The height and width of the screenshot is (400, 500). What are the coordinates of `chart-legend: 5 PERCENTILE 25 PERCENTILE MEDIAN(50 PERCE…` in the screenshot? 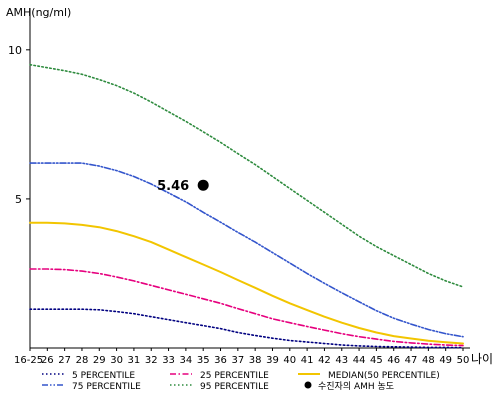 It's located at (241, 381).